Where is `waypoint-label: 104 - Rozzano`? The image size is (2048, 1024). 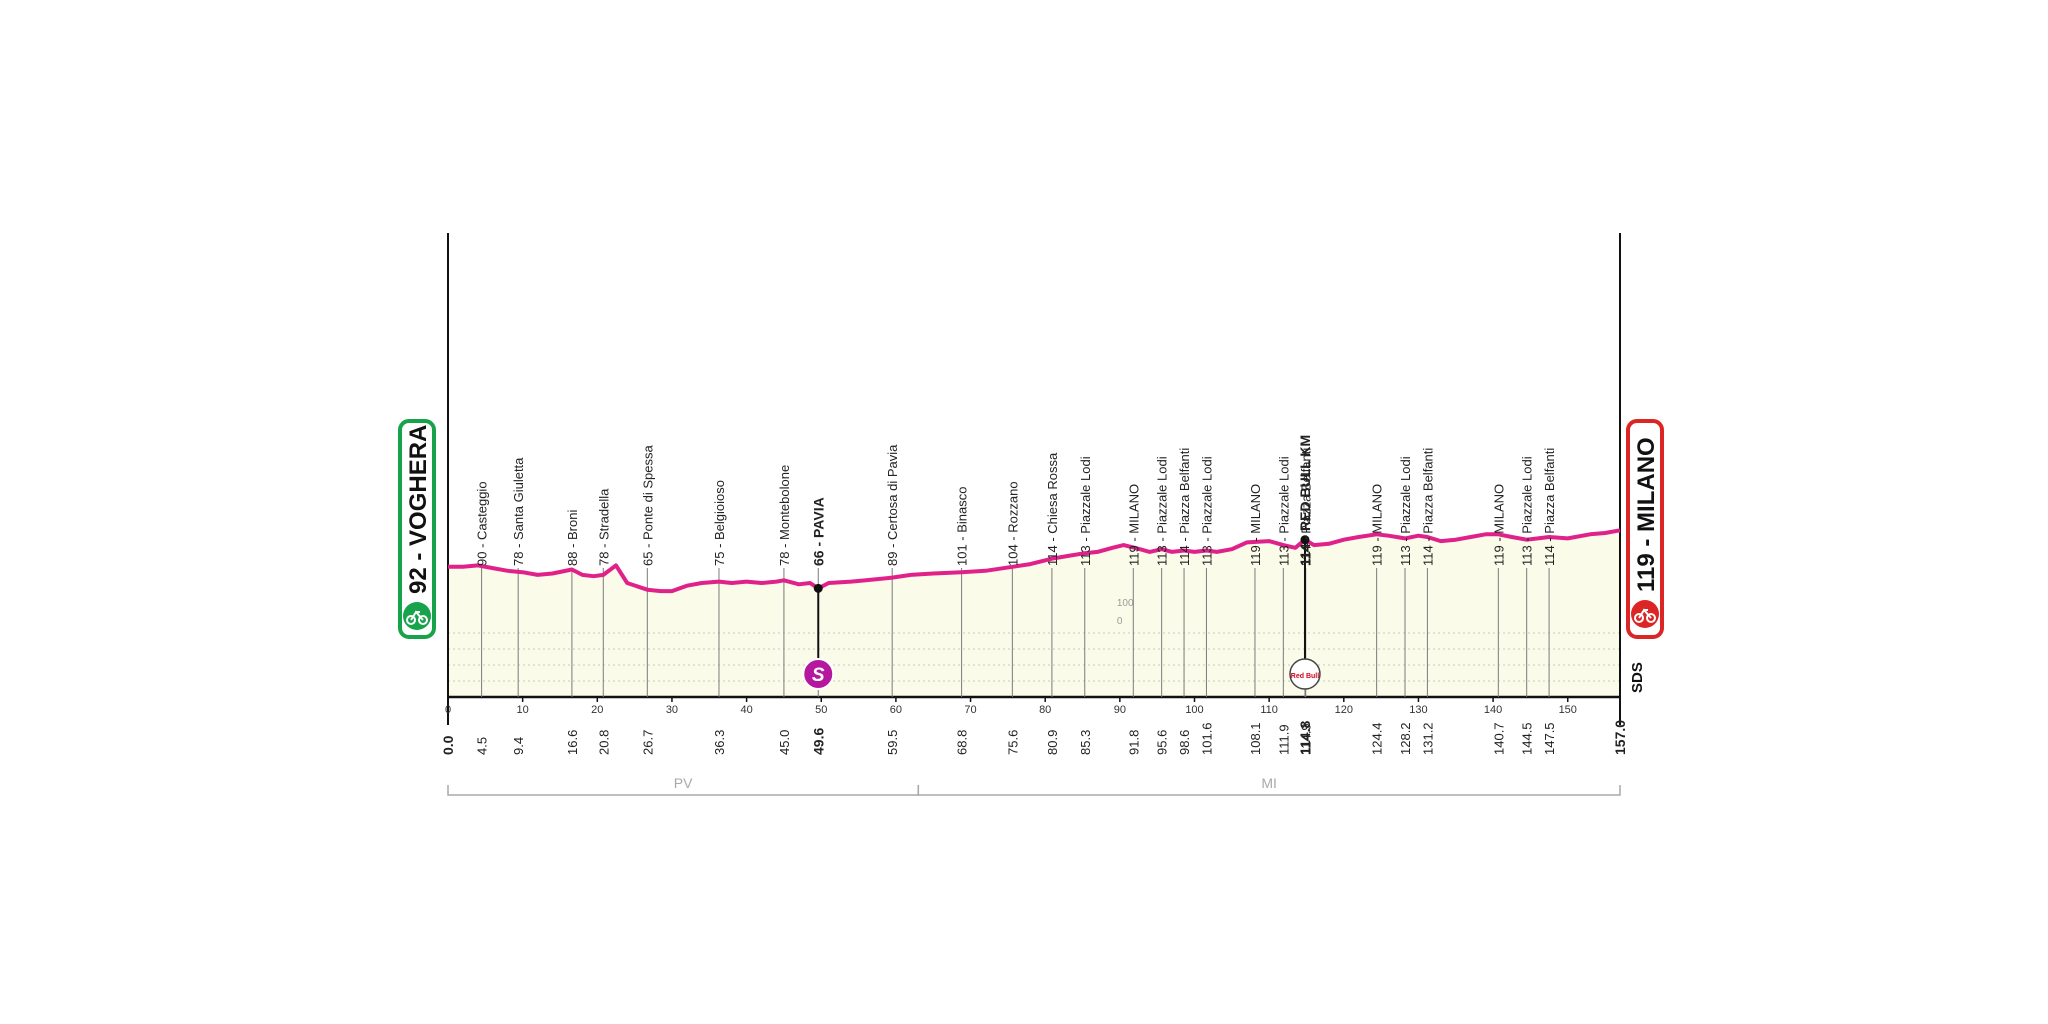 waypoint-label: 104 - Rozzano is located at coordinates (1012, 523).